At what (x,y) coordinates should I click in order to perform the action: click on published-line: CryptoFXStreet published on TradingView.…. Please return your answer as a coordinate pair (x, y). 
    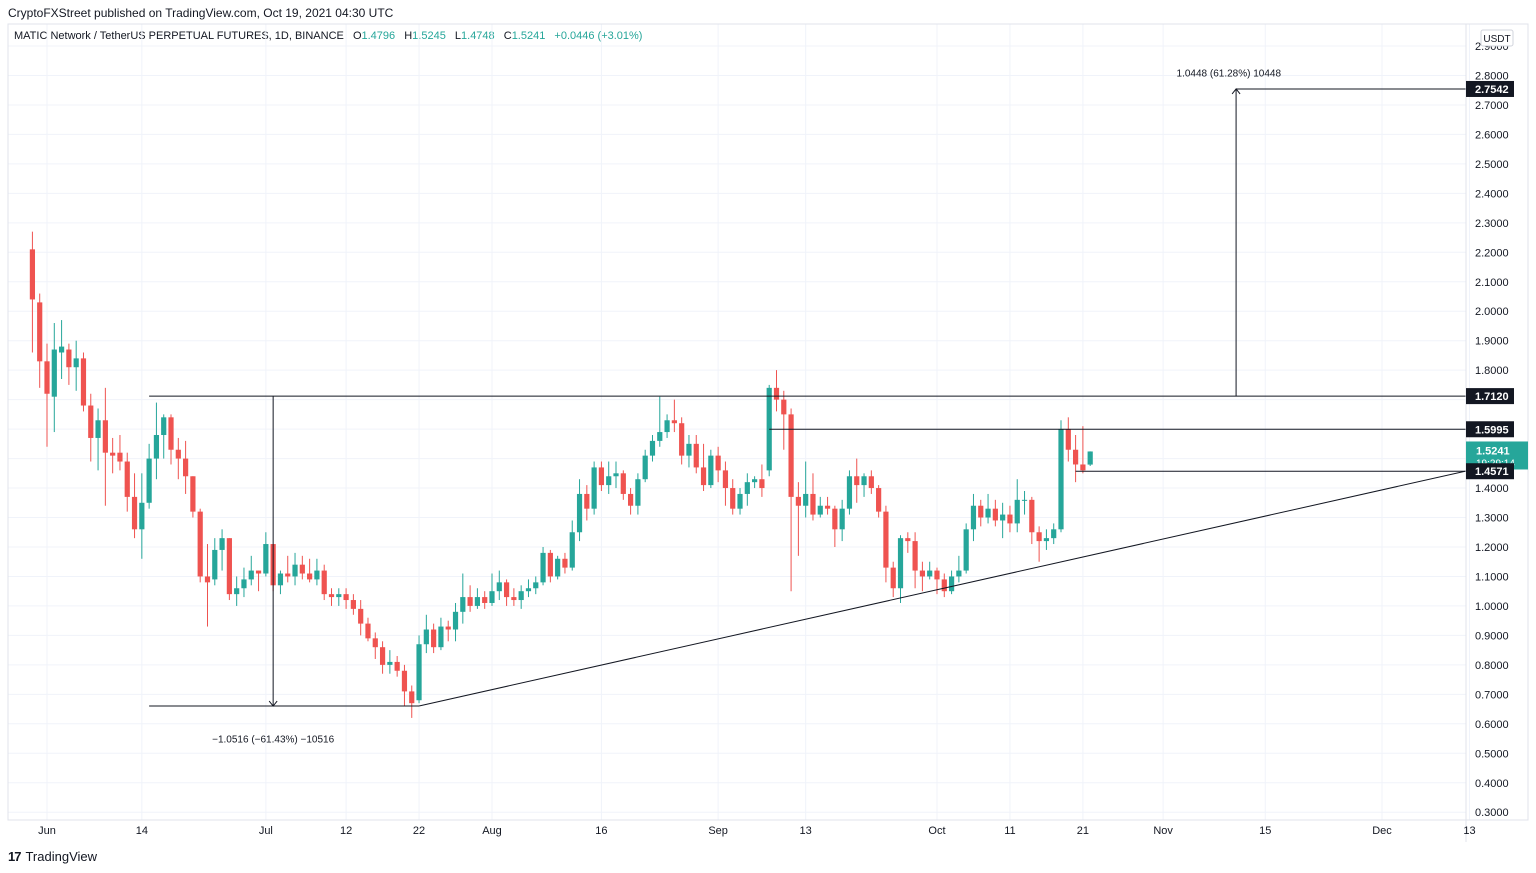
    Looking at the image, I should click on (201, 13).